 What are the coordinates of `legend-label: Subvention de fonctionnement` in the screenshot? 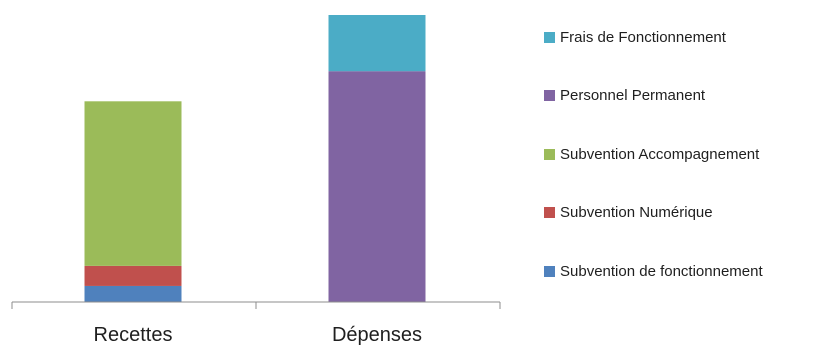 It's located at (661, 271).